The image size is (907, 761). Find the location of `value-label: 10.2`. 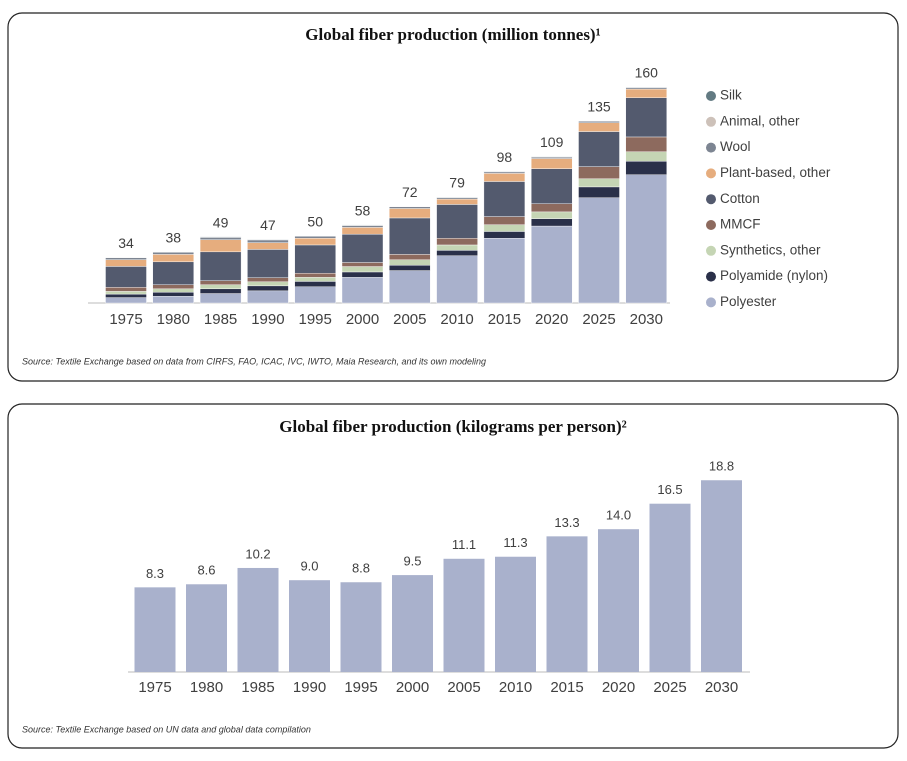

value-label: 10.2 is located at coordinates (257, 553).